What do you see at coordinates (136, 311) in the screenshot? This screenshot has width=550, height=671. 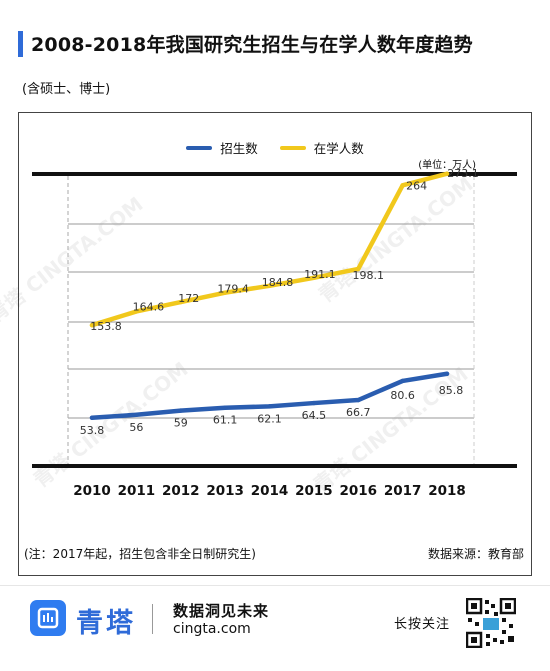 I see `data-point-students-2011` at bounding box center [136, 311].